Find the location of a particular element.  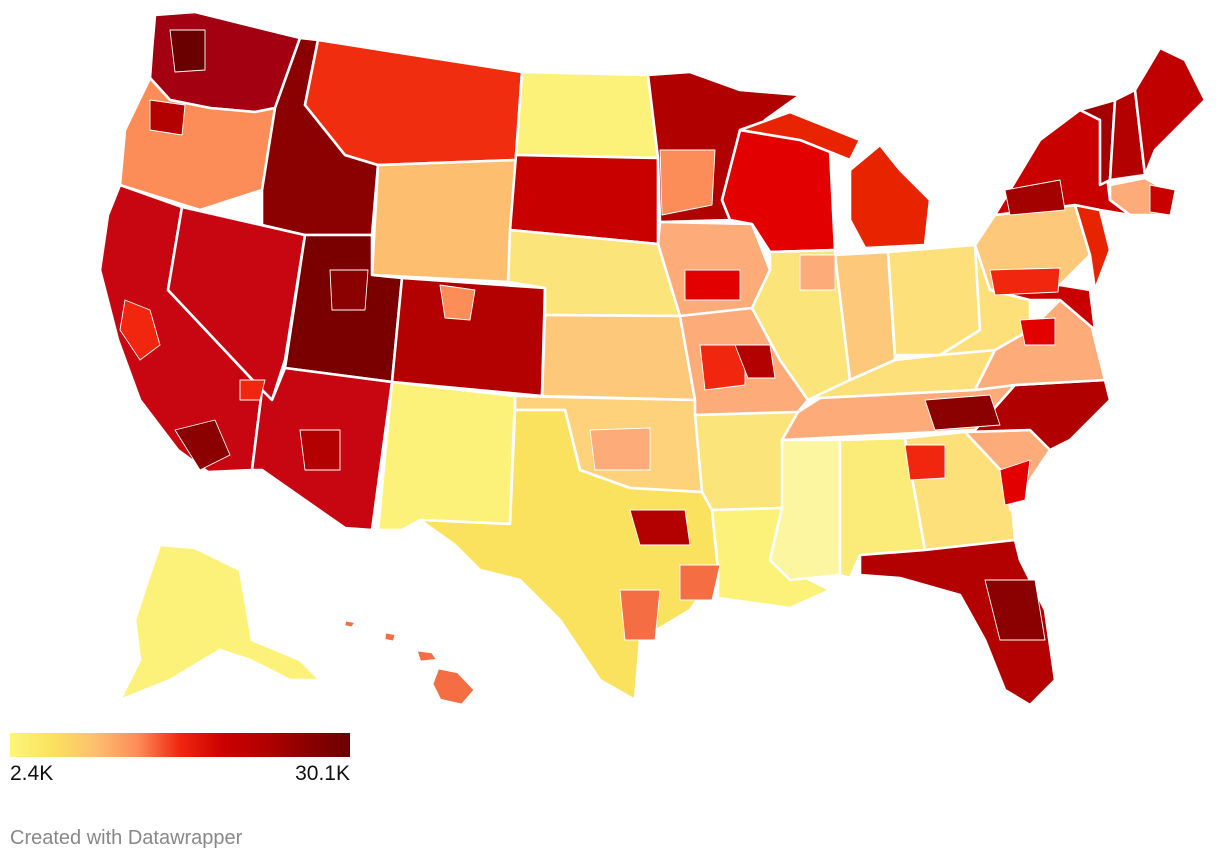

district-ga-atl is located at coordinates (925, 462).